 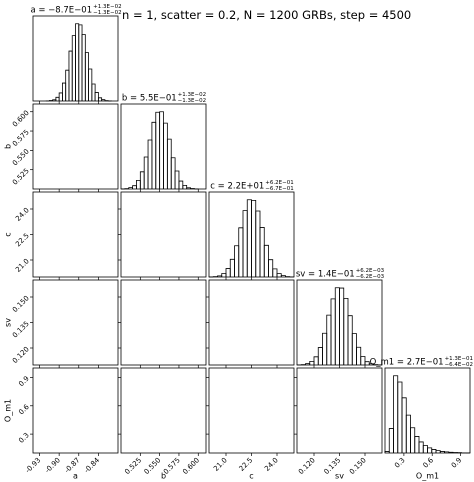 I want to click on y-tick-label: 0.135, so click(x=21, y=330).